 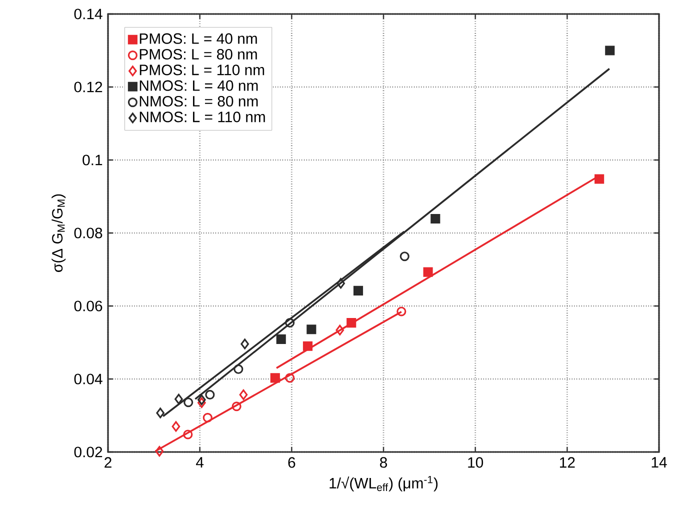 What do you see at coordinates (202, 70) in the screenshot?
I see `legend-label: PMOS: L = 110 nm` at bounding box center [202, 70].